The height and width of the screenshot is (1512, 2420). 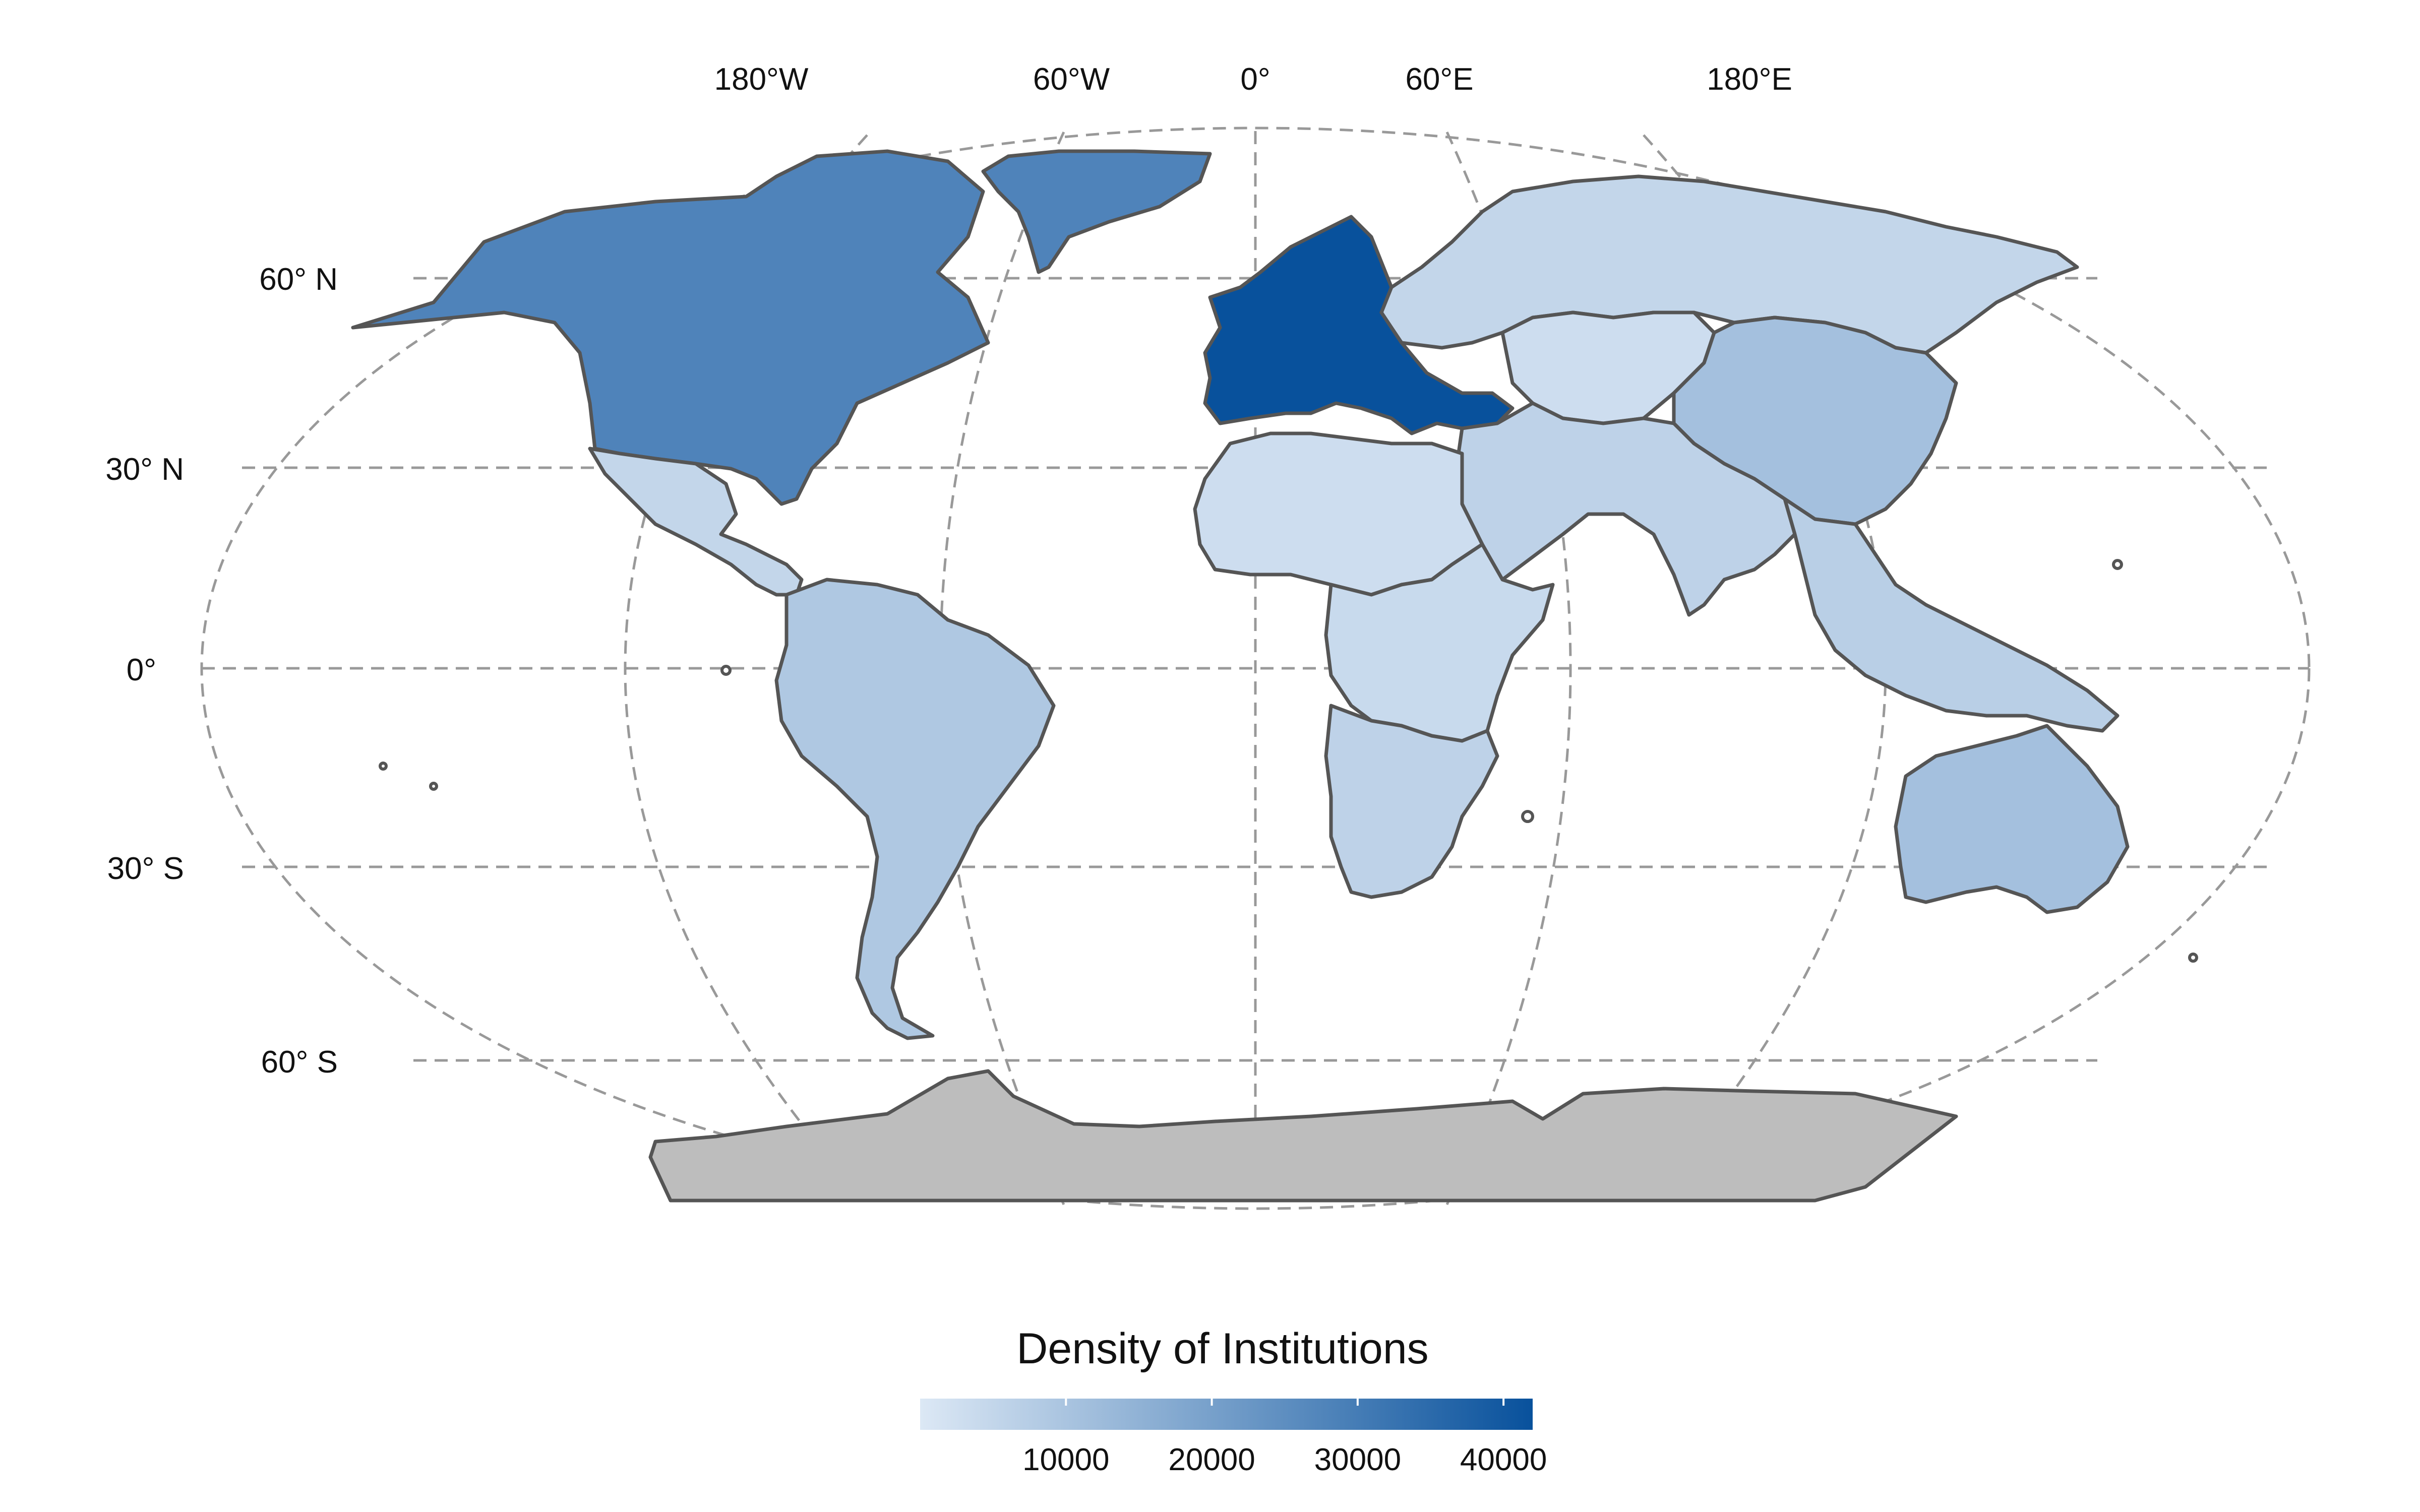 What do you see at coordinates (1951, 615) in the screenshot?
I see `region-southeast-asia` at bounding box center [1951, 615].